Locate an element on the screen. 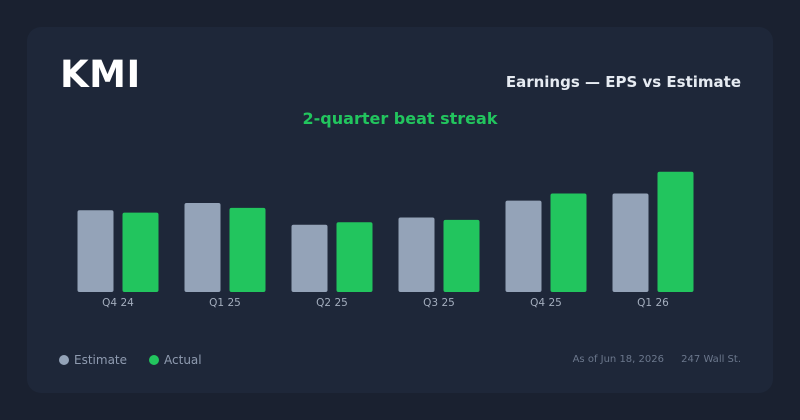  as-of-date: As of Jun 18, 2026 is located at coordinates (618, 359).